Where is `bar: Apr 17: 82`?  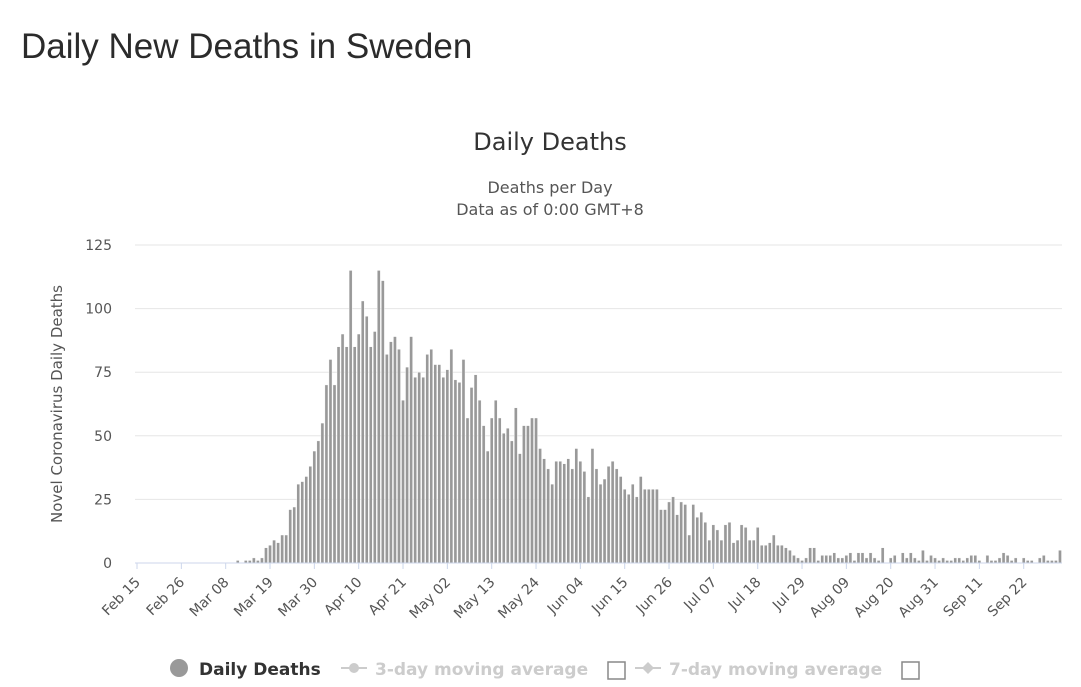
bar: Apr 17: 82 is located at coordinates (387, 459).